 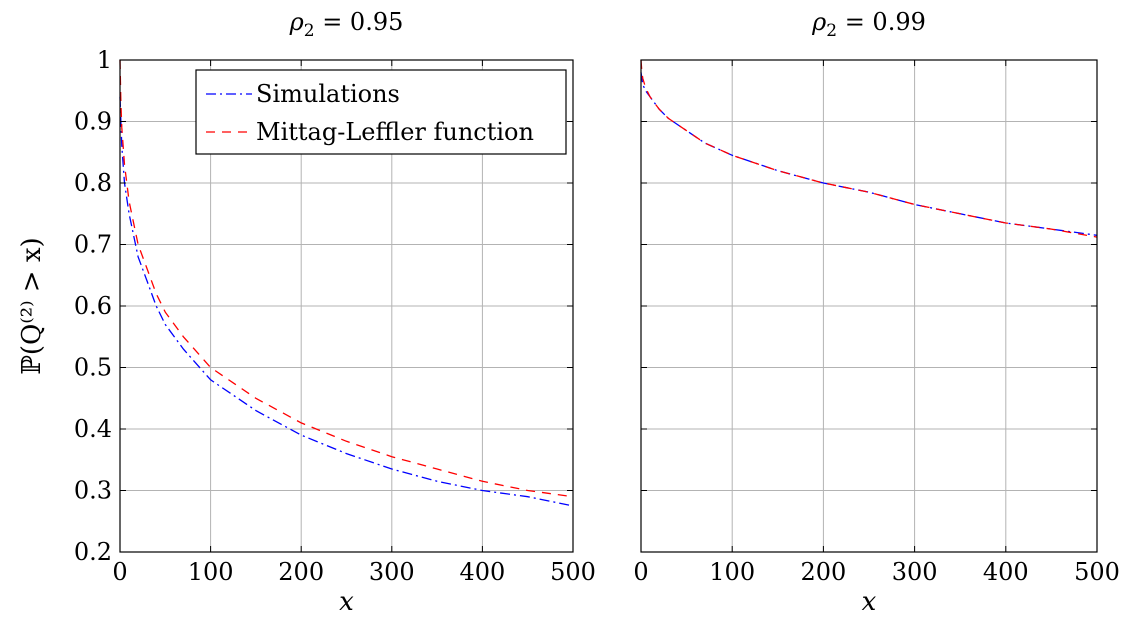 What do you see at coordinates (328, 94) in the screenshot?
I see `legend-label: Simulations` at bounding box center [328, 94].